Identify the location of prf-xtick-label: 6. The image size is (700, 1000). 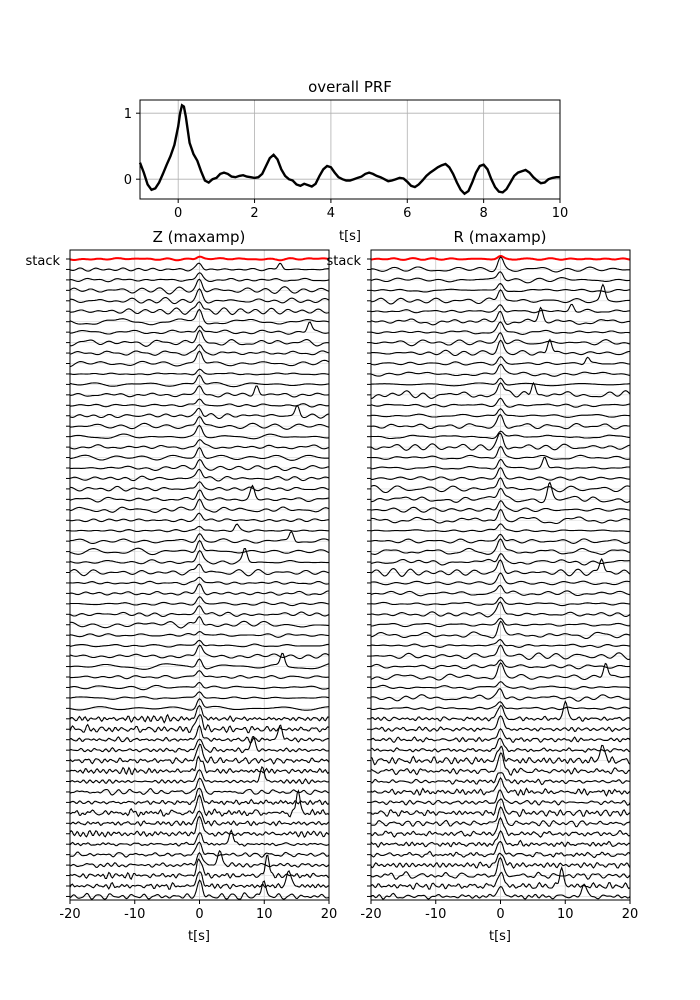
(407, 213).